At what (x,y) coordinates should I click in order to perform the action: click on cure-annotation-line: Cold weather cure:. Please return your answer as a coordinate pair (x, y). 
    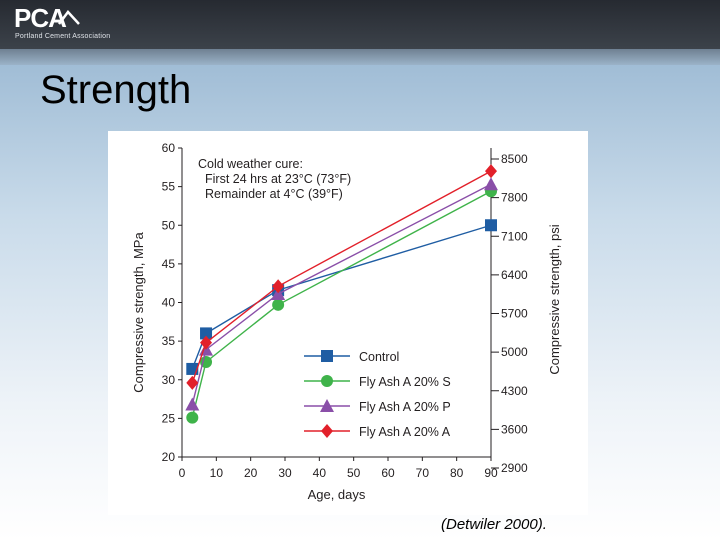
    Looking at the image, I should click on (250, 164).